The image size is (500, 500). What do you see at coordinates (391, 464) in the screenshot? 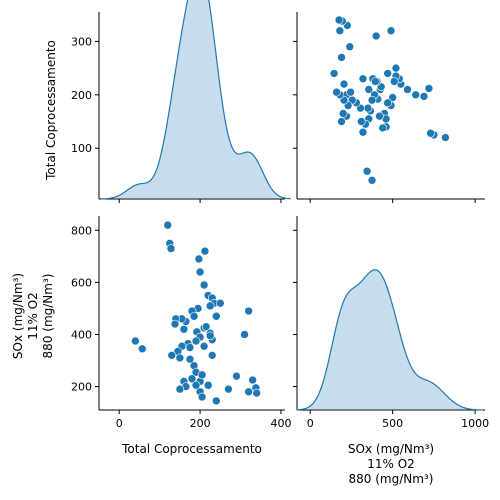
I see `x-axis-label-sox-line: 11% O2` at bounding box center [391, 464].